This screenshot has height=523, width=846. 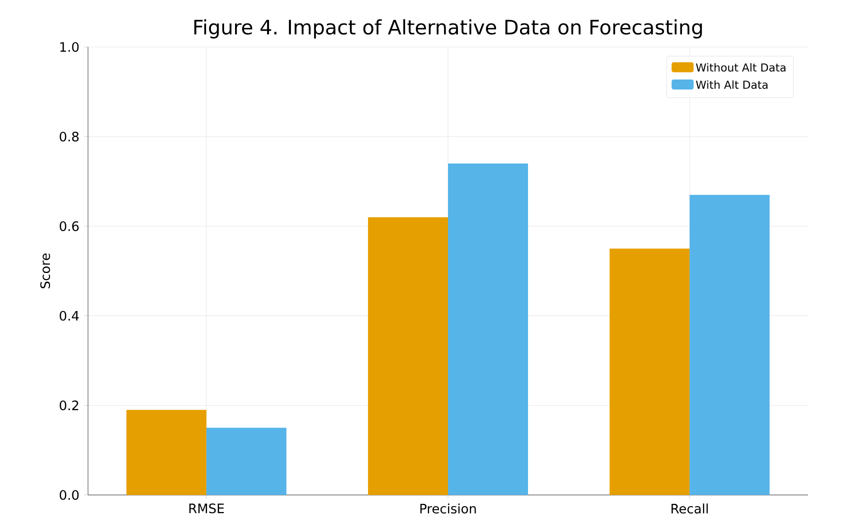 I want to click on y-tick-label: 0.0, so click(x=69, y=495).